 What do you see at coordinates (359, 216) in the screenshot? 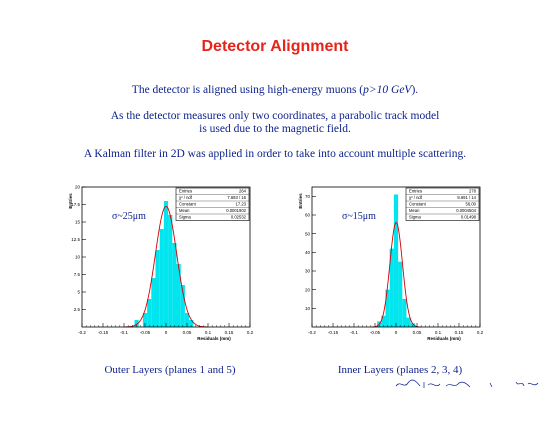
I see `sigma-annotation: σ~15μm` at bounding box center [359, 216].